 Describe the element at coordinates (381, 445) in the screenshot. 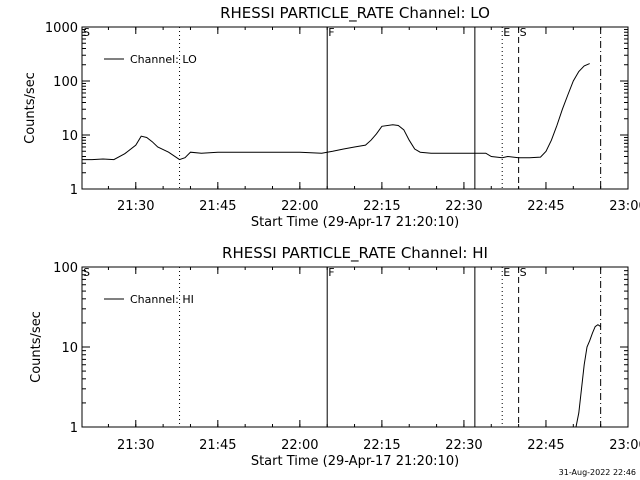

I see `panel-2-xtick-label: 22:15` at that location.